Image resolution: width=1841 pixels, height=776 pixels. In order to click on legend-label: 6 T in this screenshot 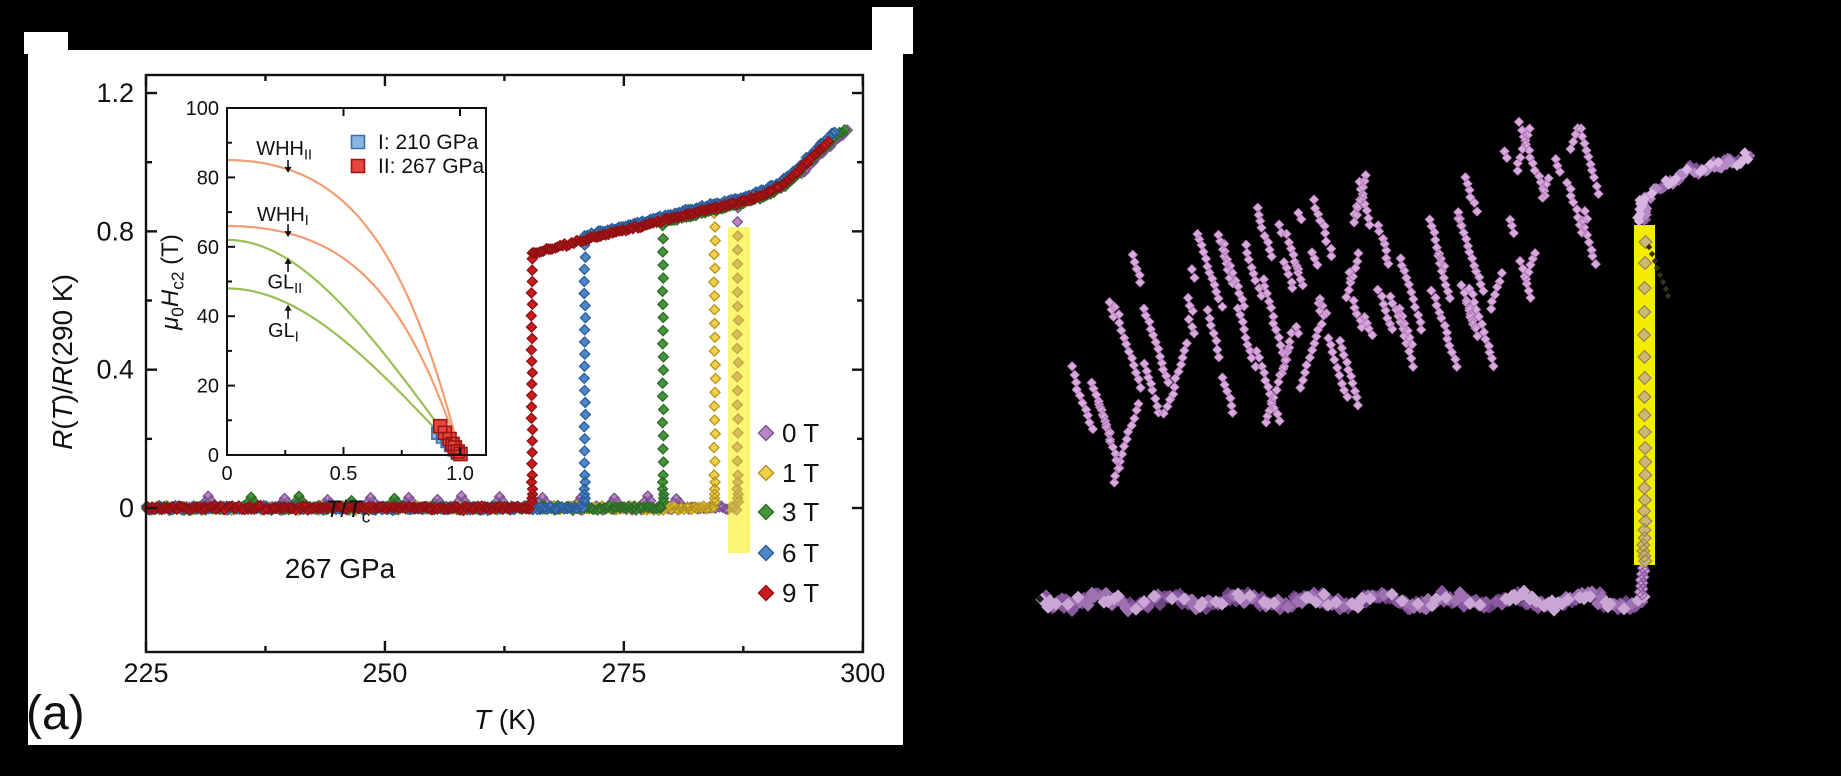, I will do `click(800, 553)`.